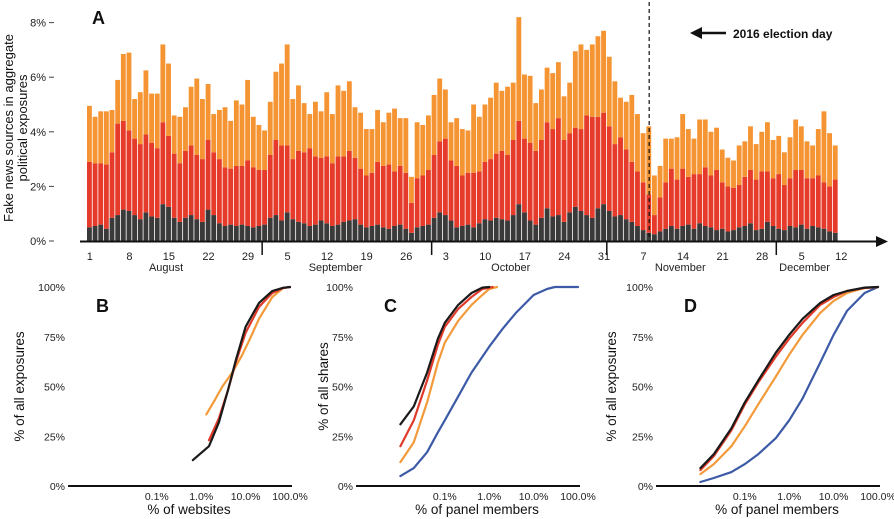  I want to click on y-tick-label: 75%, so click(642, 338).